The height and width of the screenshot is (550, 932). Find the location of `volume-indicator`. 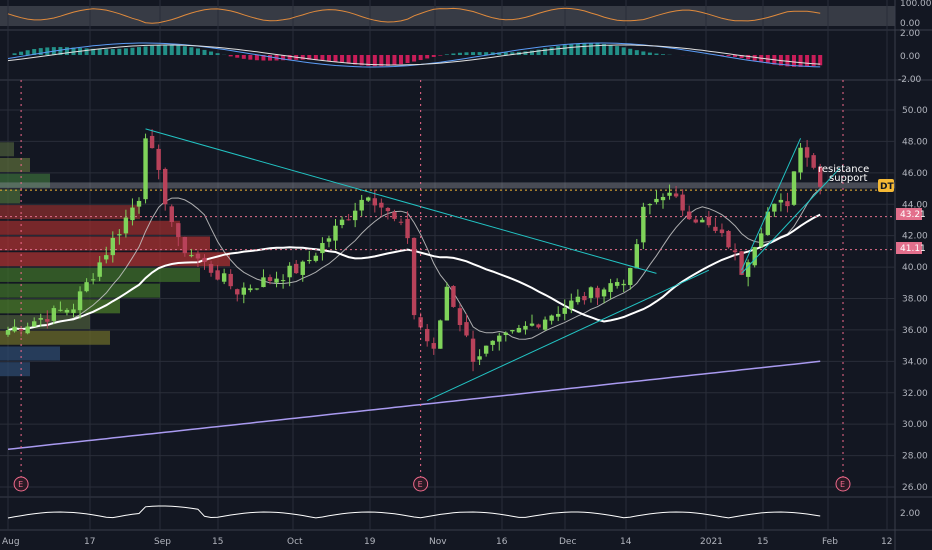

volume-indicator is located at coordinates (414, 512).